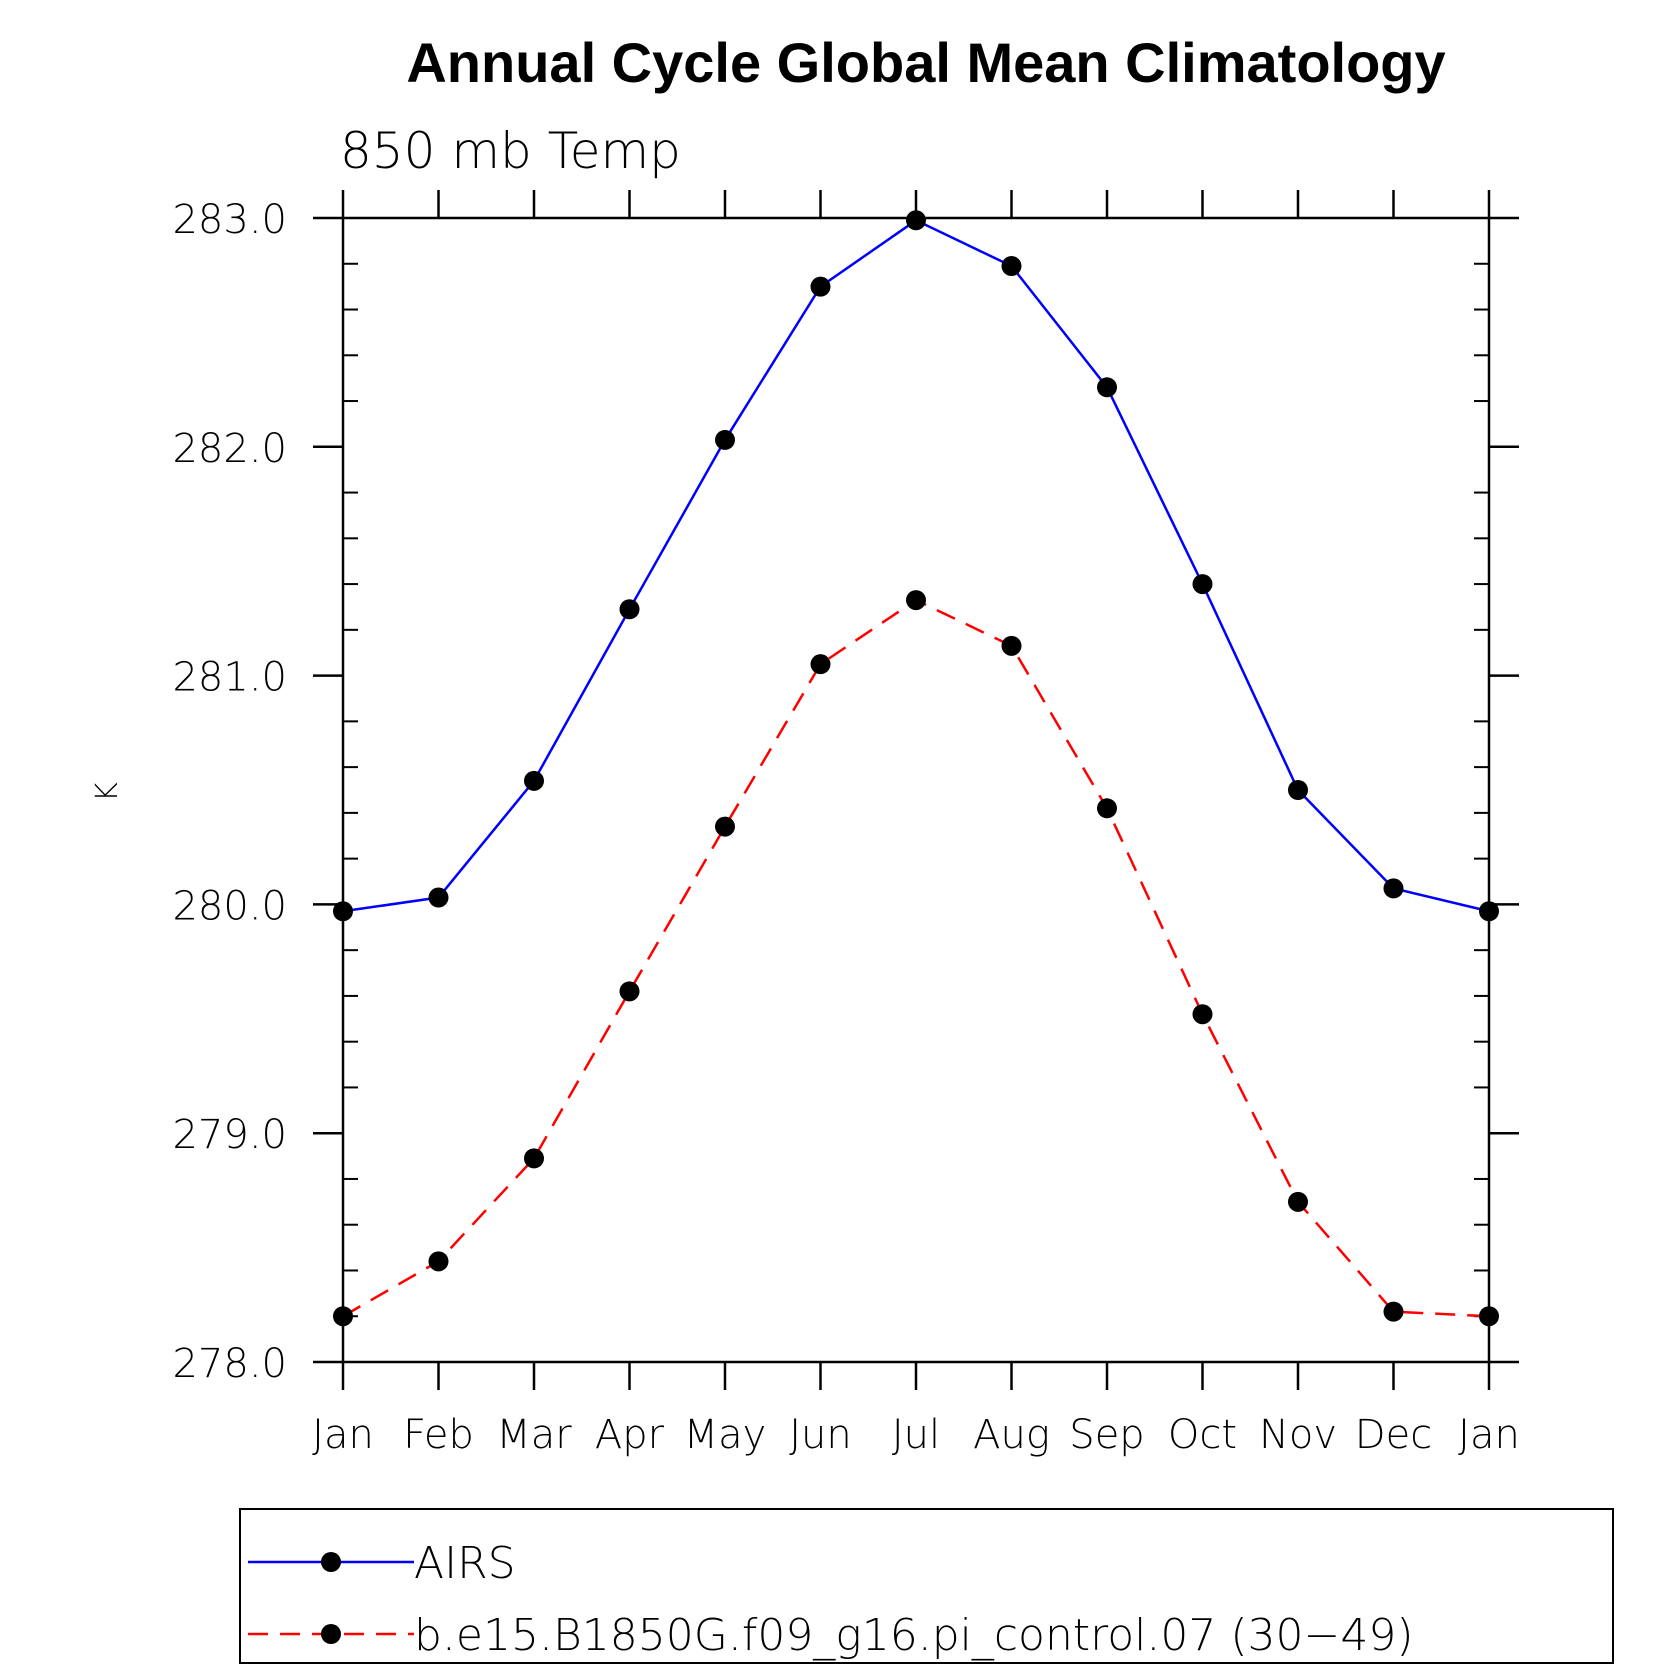 This screenshot has width=1680, height=1680. I want to click on x-tick-label: Apr, so click(630, 1435).